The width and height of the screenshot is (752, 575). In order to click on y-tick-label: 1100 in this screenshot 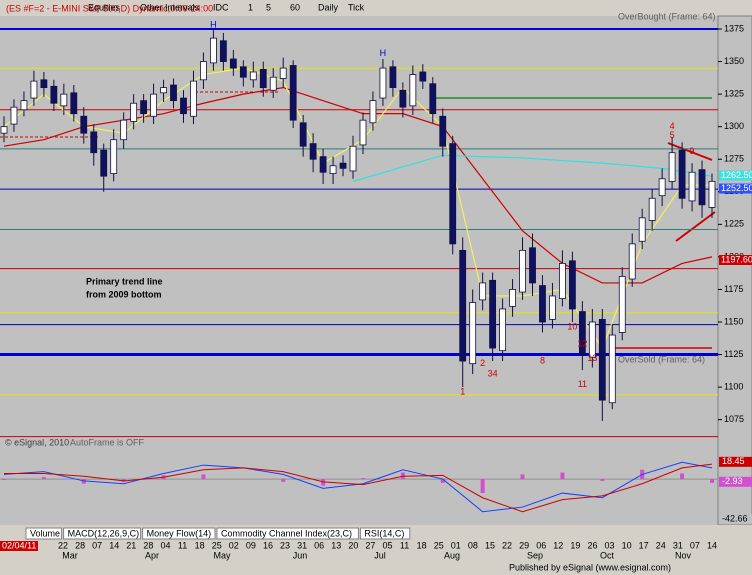, I will do `click(733, 386)`.